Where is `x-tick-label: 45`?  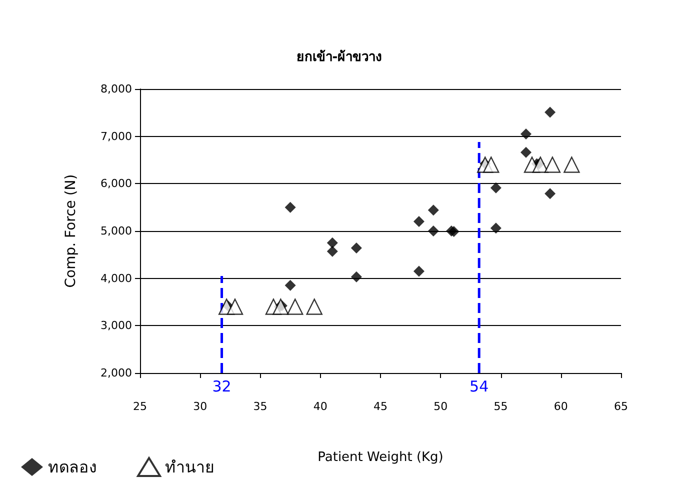 x-tick-label: 45 is located at coordinates (381, 406).